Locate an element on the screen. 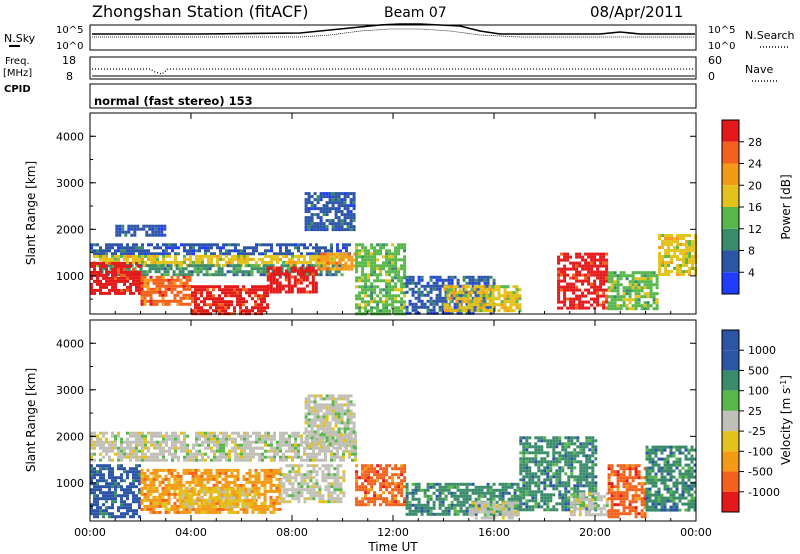 This screenshot has height=554, width=800. time-axis-label: Time UT is located at coordinates (392, 547).